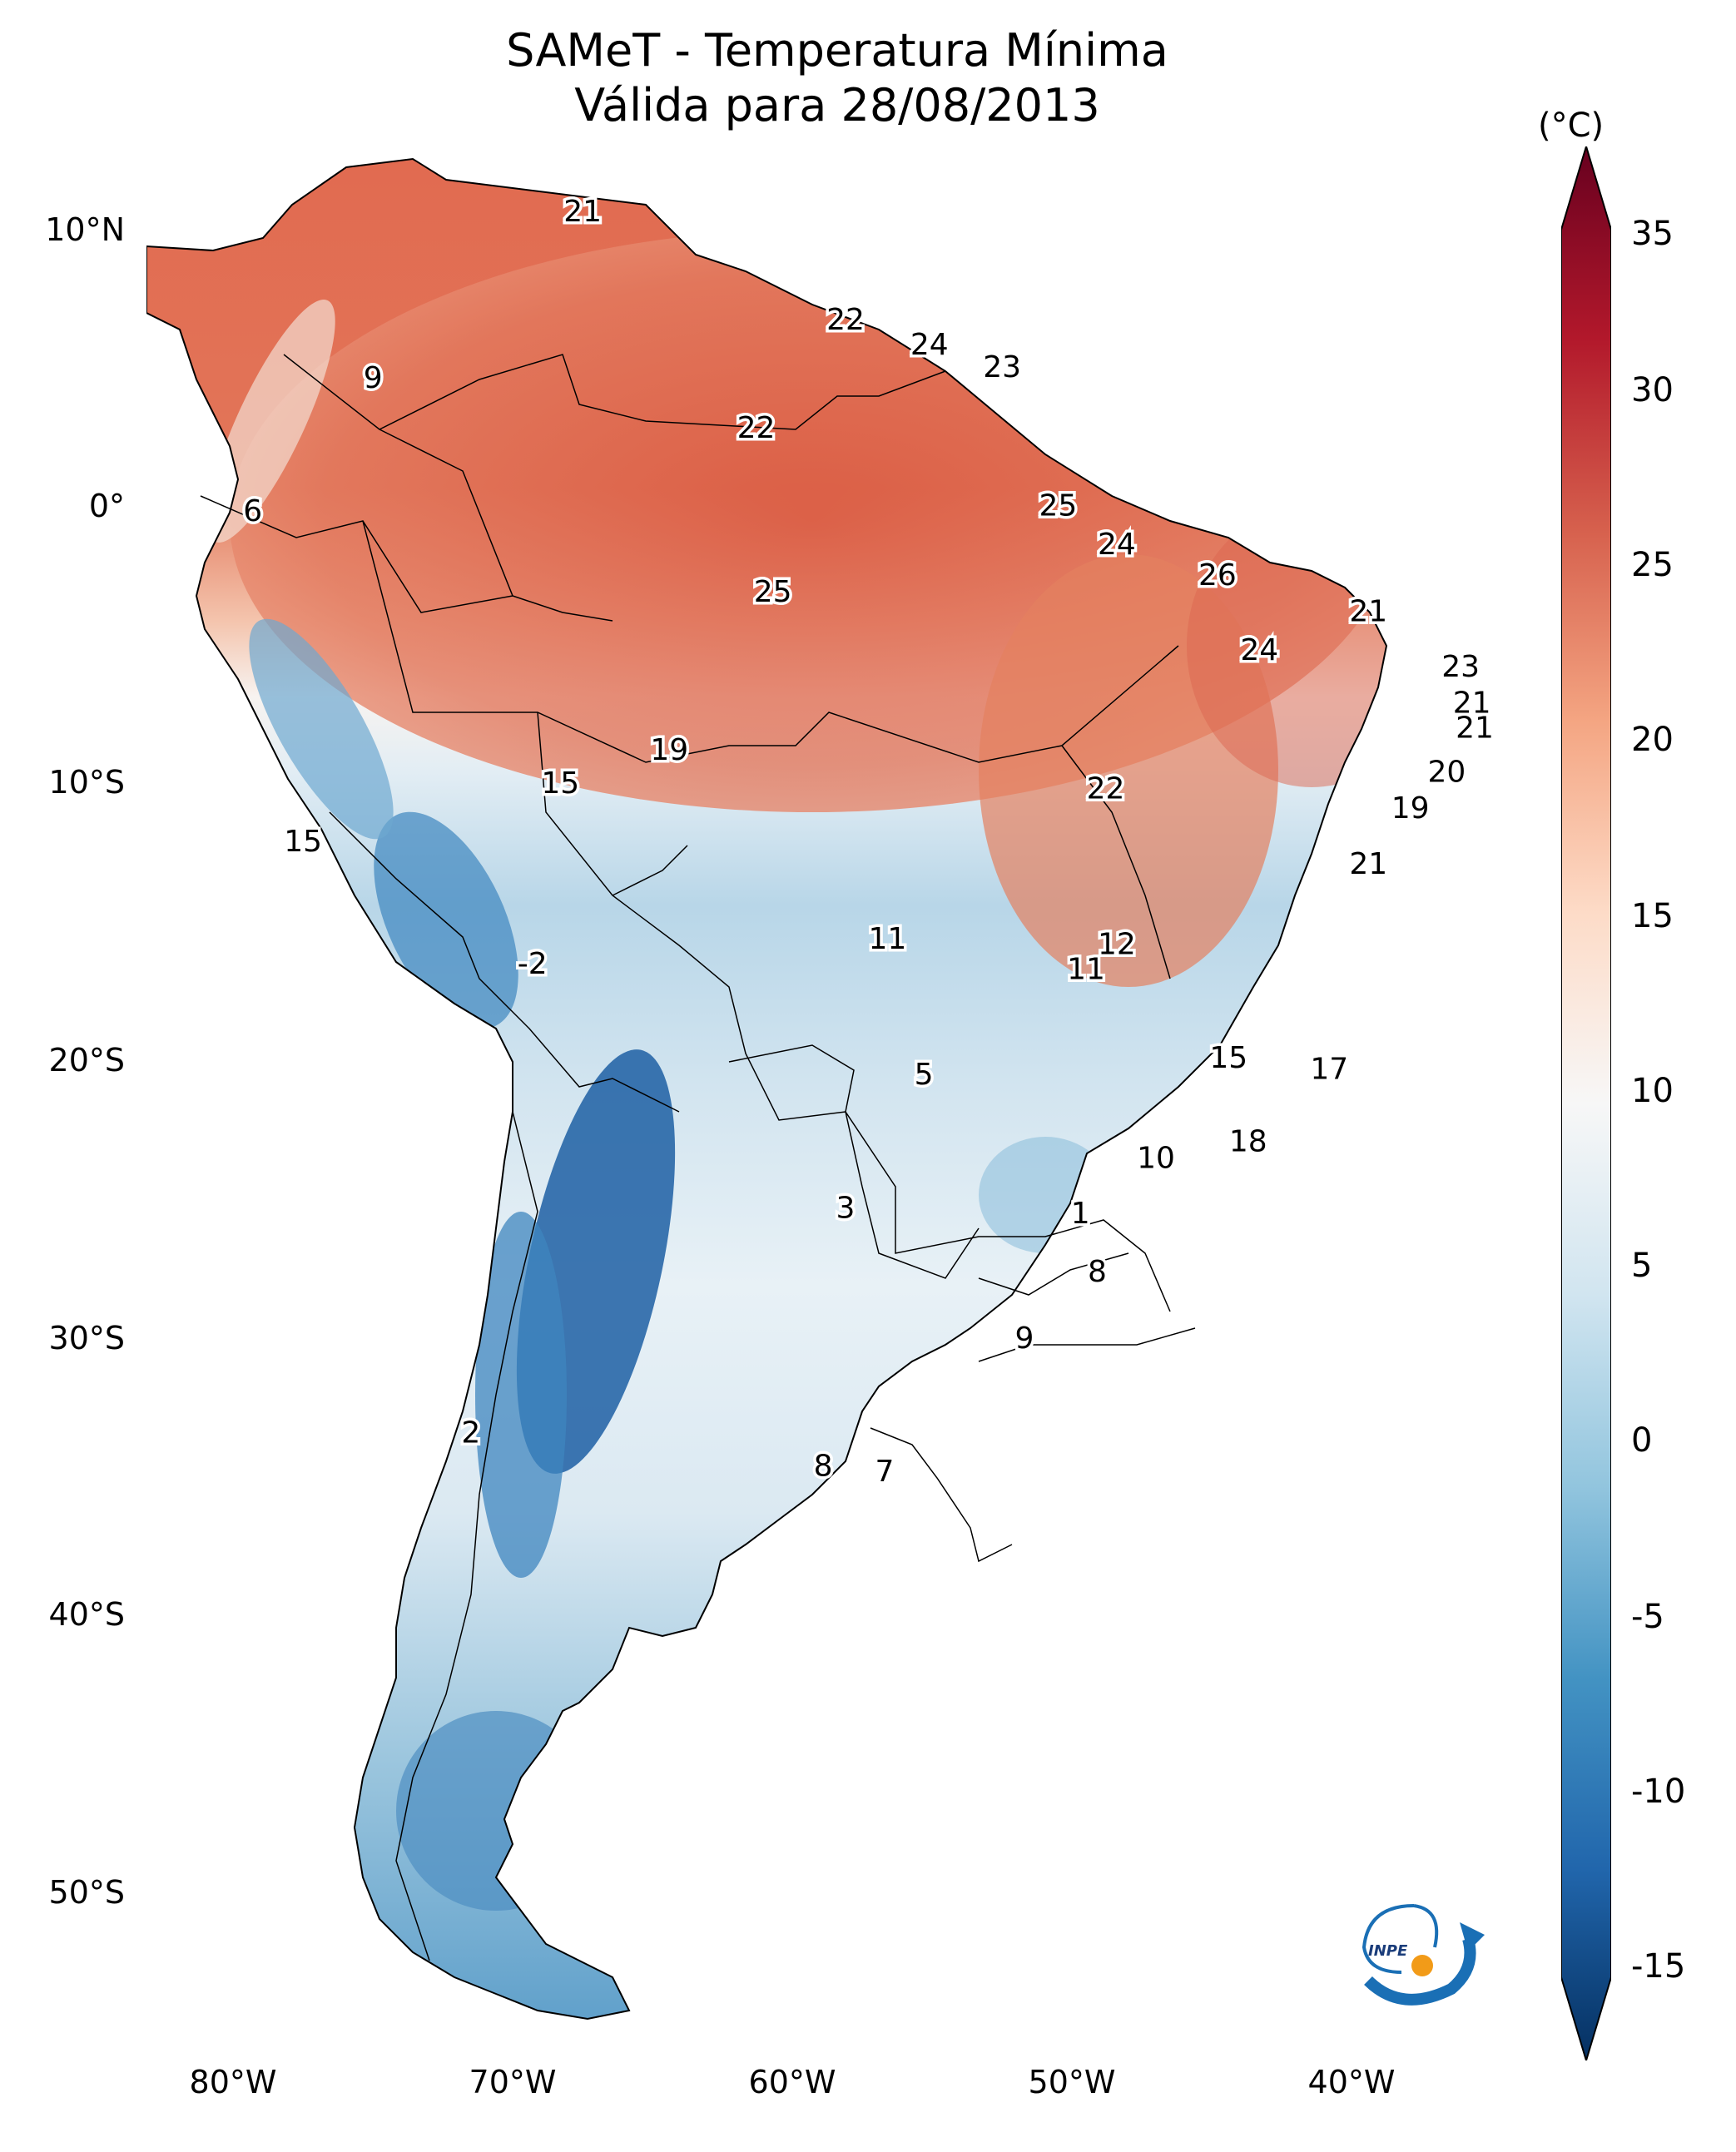 The image size is (1736, 2152). I want to click on lon-label-80w: 80°W, so click(233, 2082).